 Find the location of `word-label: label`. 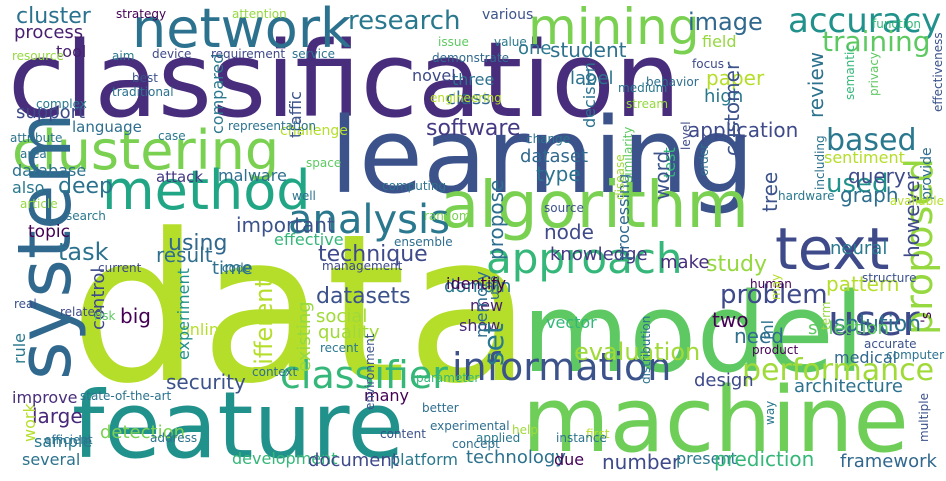

word-label: label is located at coordinates (592, 78).